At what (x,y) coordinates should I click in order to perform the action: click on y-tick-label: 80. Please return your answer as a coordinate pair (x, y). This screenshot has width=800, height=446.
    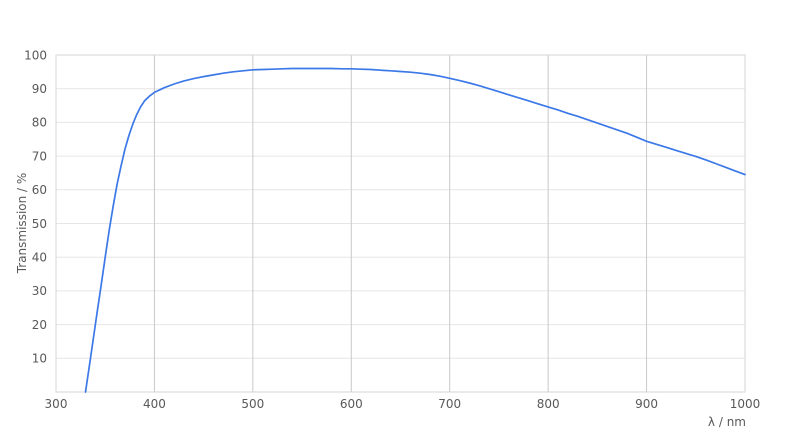
    Looking at the image, I should click on (39, 123).